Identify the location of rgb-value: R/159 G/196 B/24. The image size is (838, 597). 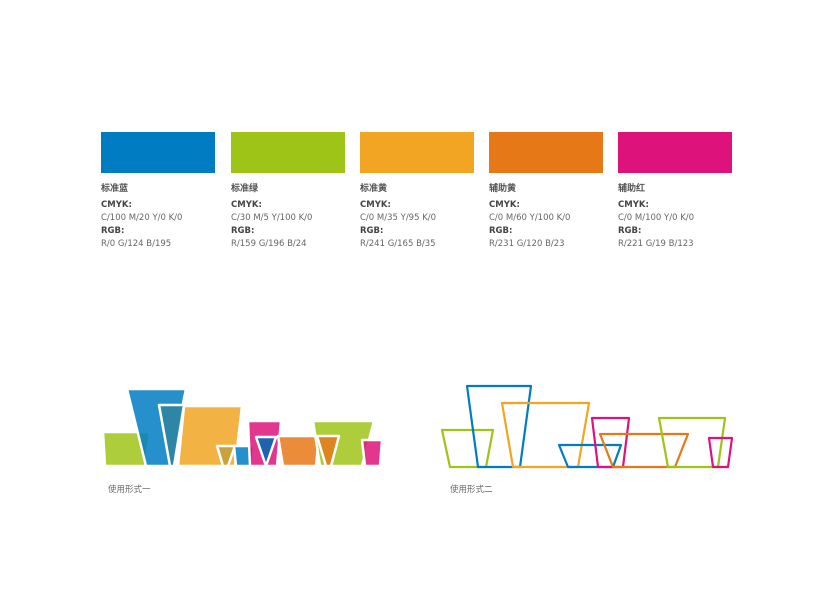
(269, 244).